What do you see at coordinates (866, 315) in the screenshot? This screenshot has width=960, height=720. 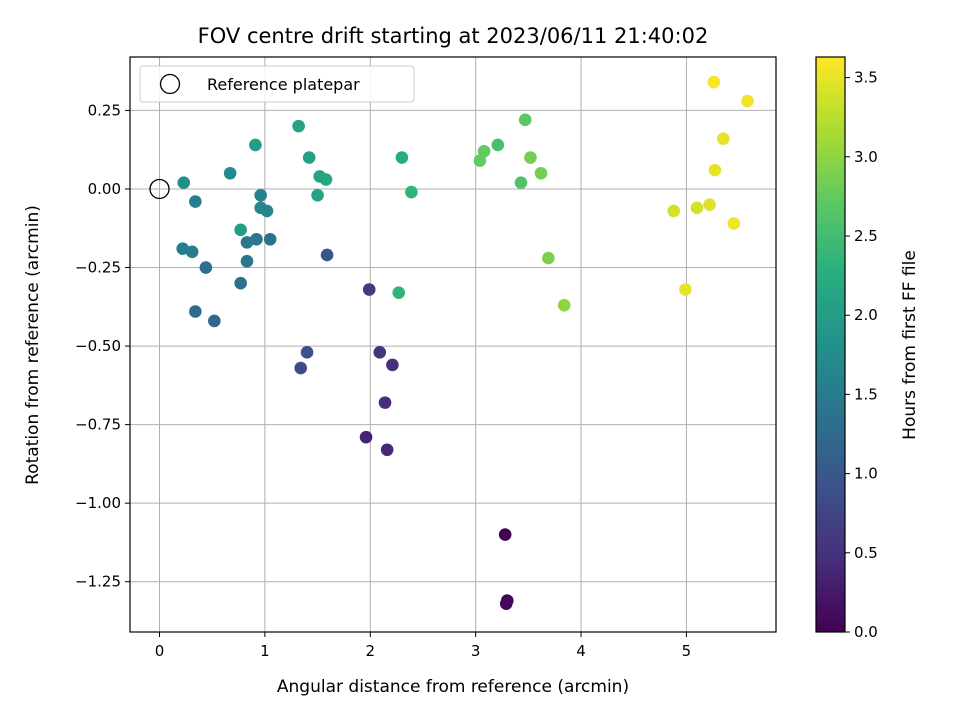 I see `colorbar-tick-label: 2.0` at bounding box center [866, 315].